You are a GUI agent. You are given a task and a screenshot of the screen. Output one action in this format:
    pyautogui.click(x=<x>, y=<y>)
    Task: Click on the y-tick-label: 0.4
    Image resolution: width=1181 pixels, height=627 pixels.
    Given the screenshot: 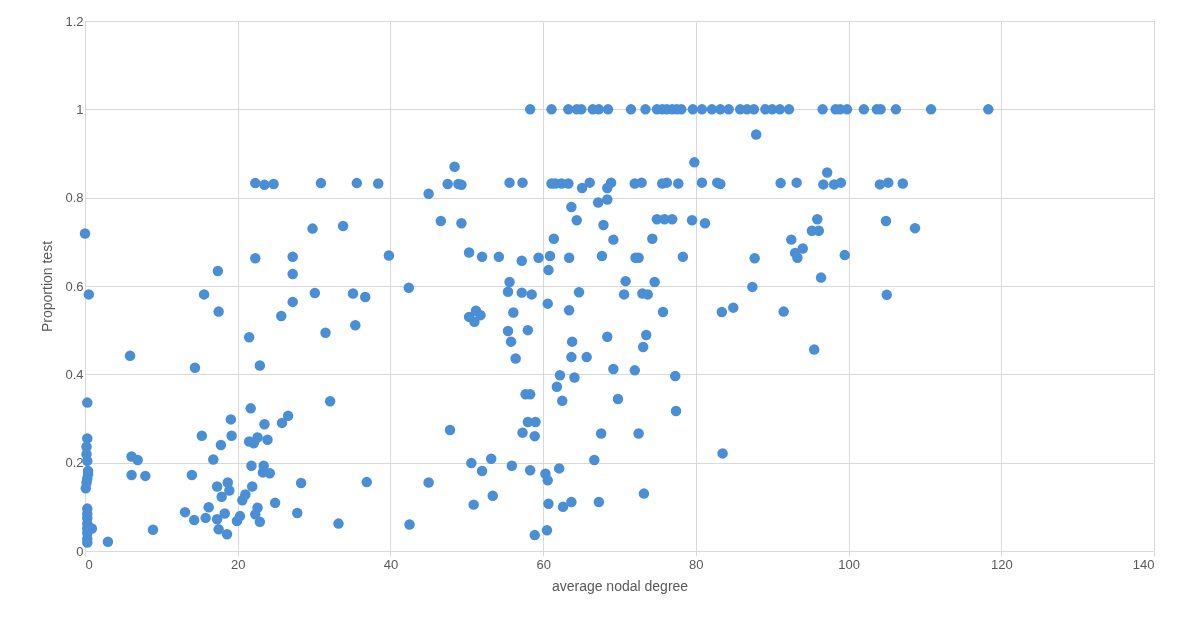 What is the action you would take?
    pyautogui.click(x=74, y=374)
    